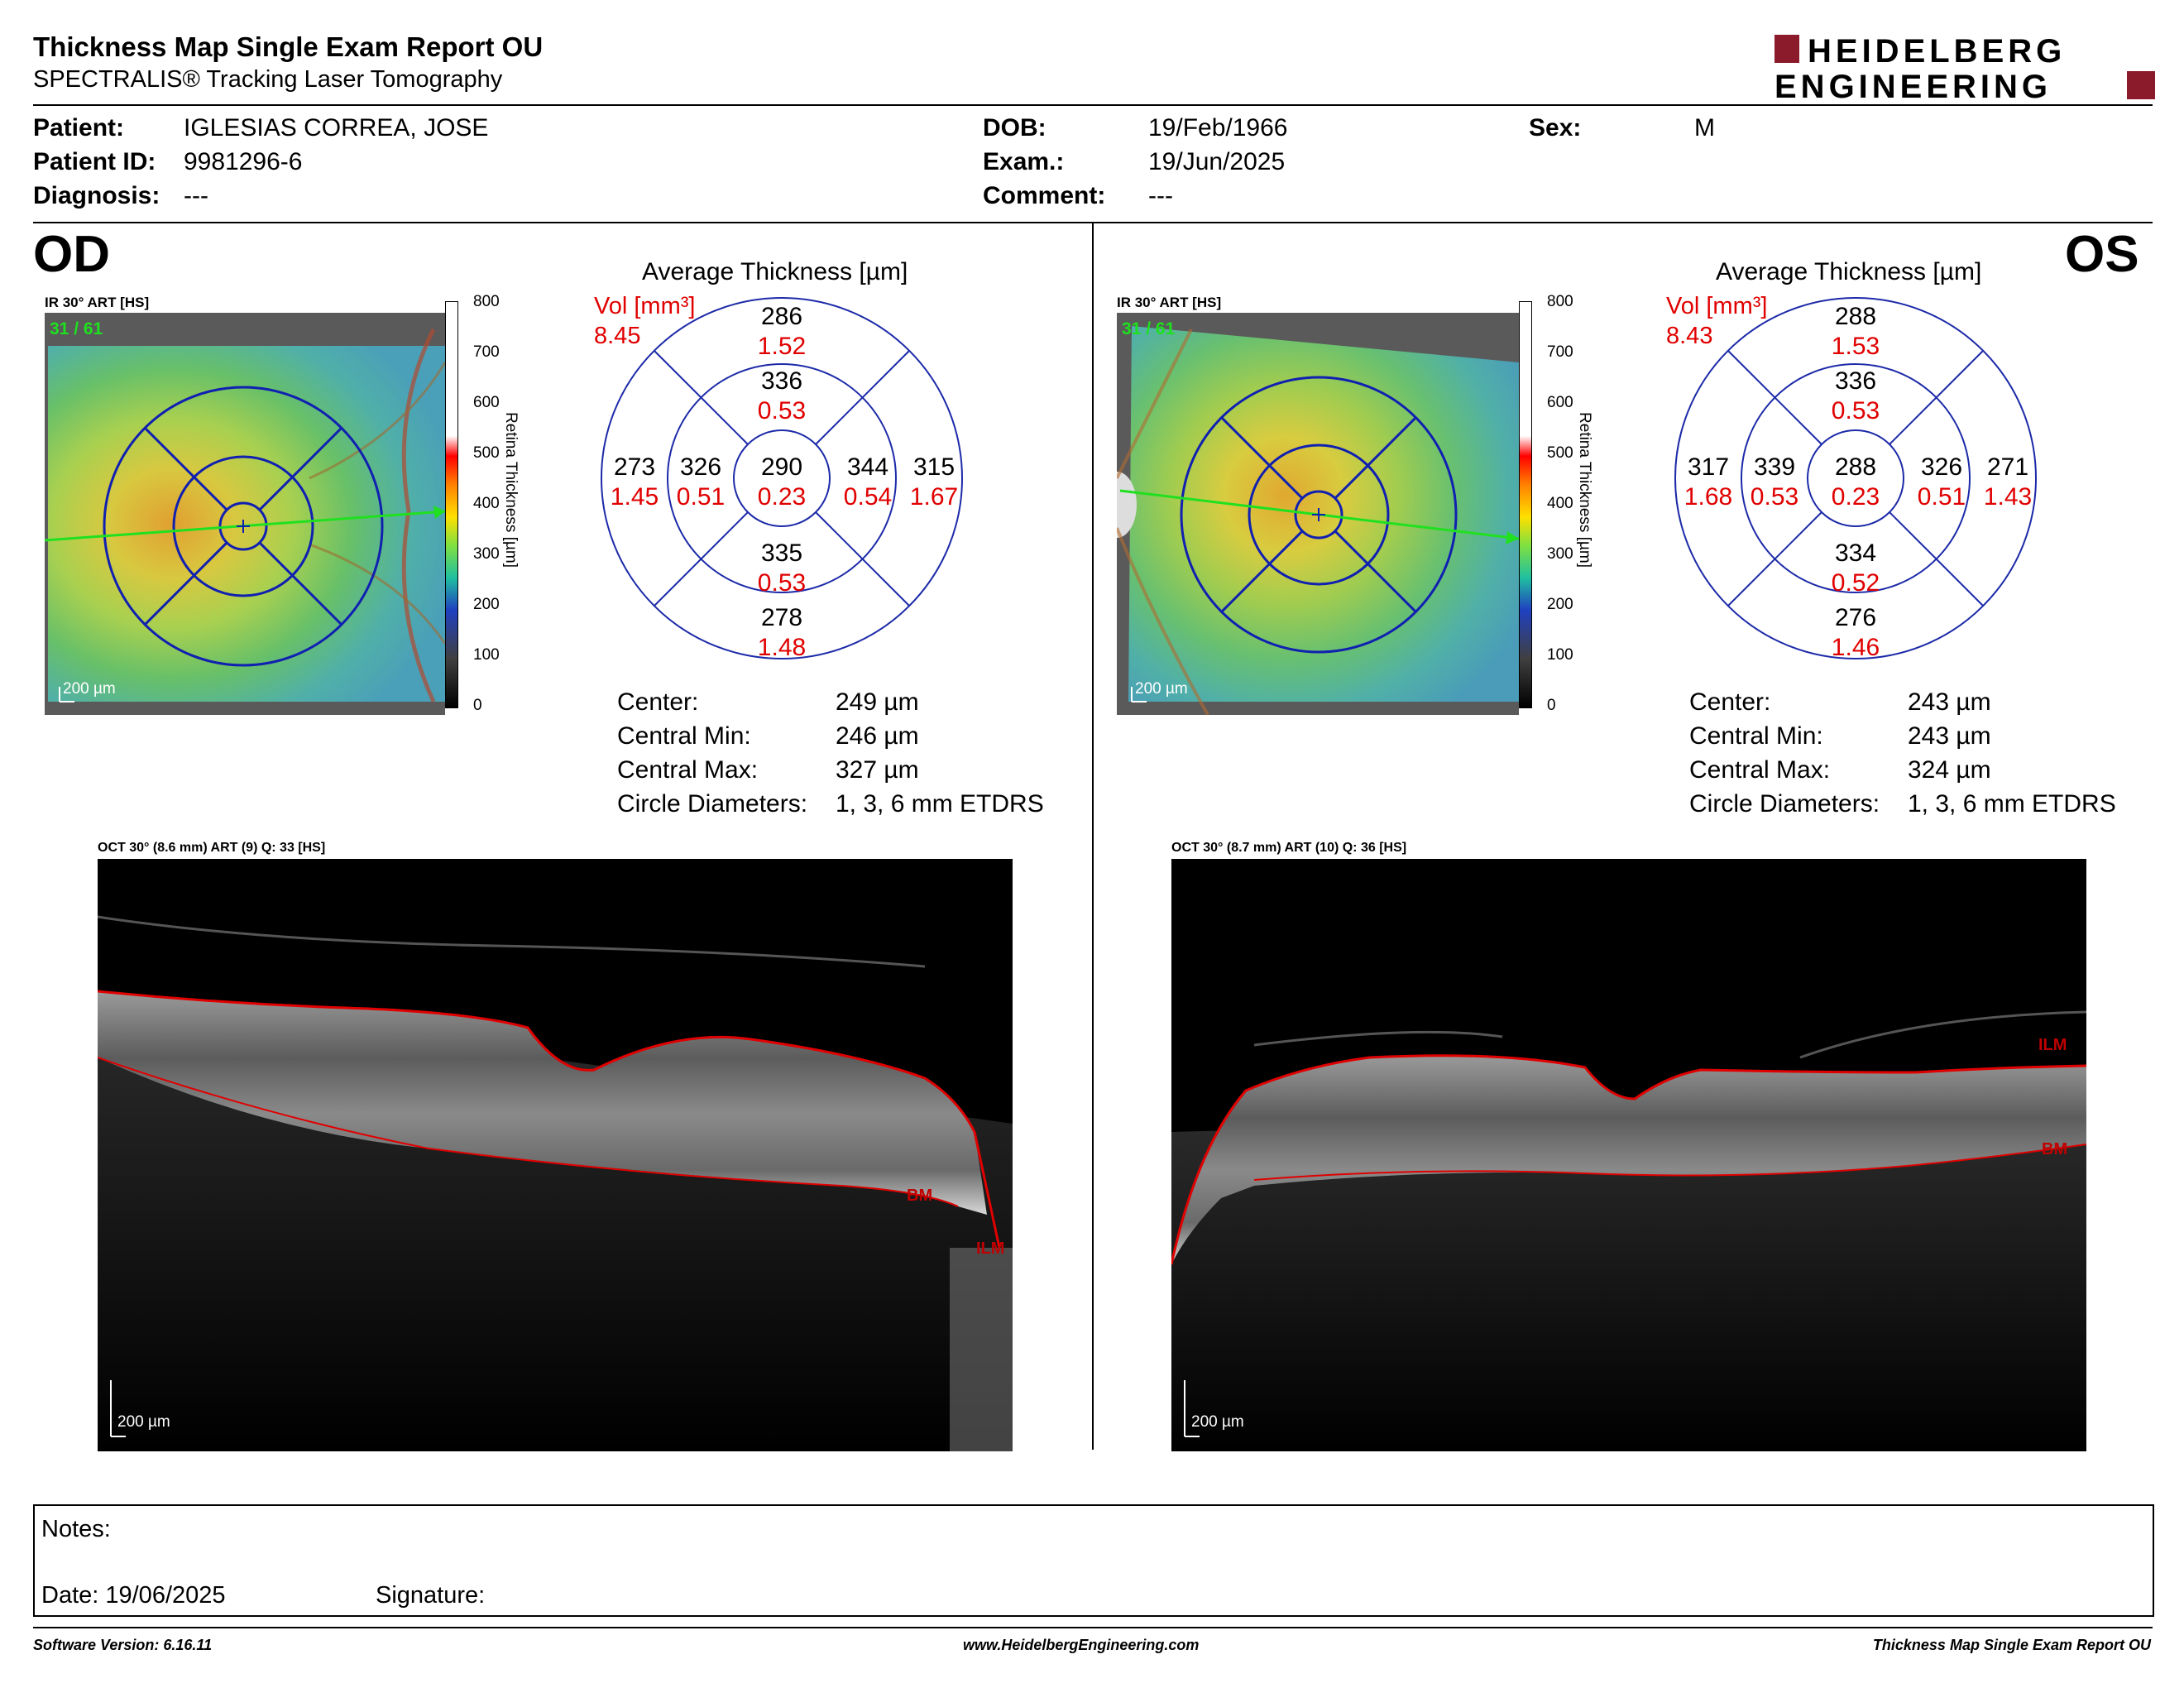  I want to click on dob-label: DOB:, so click(1014, 127).